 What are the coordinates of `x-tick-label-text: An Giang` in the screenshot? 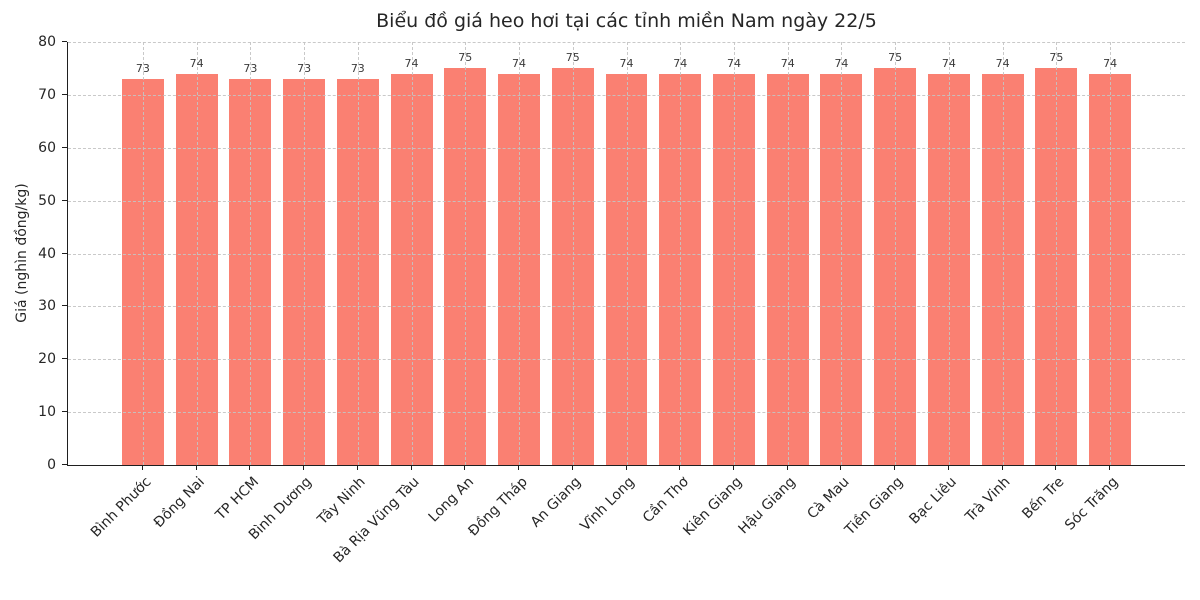 It's located at (556, 502).